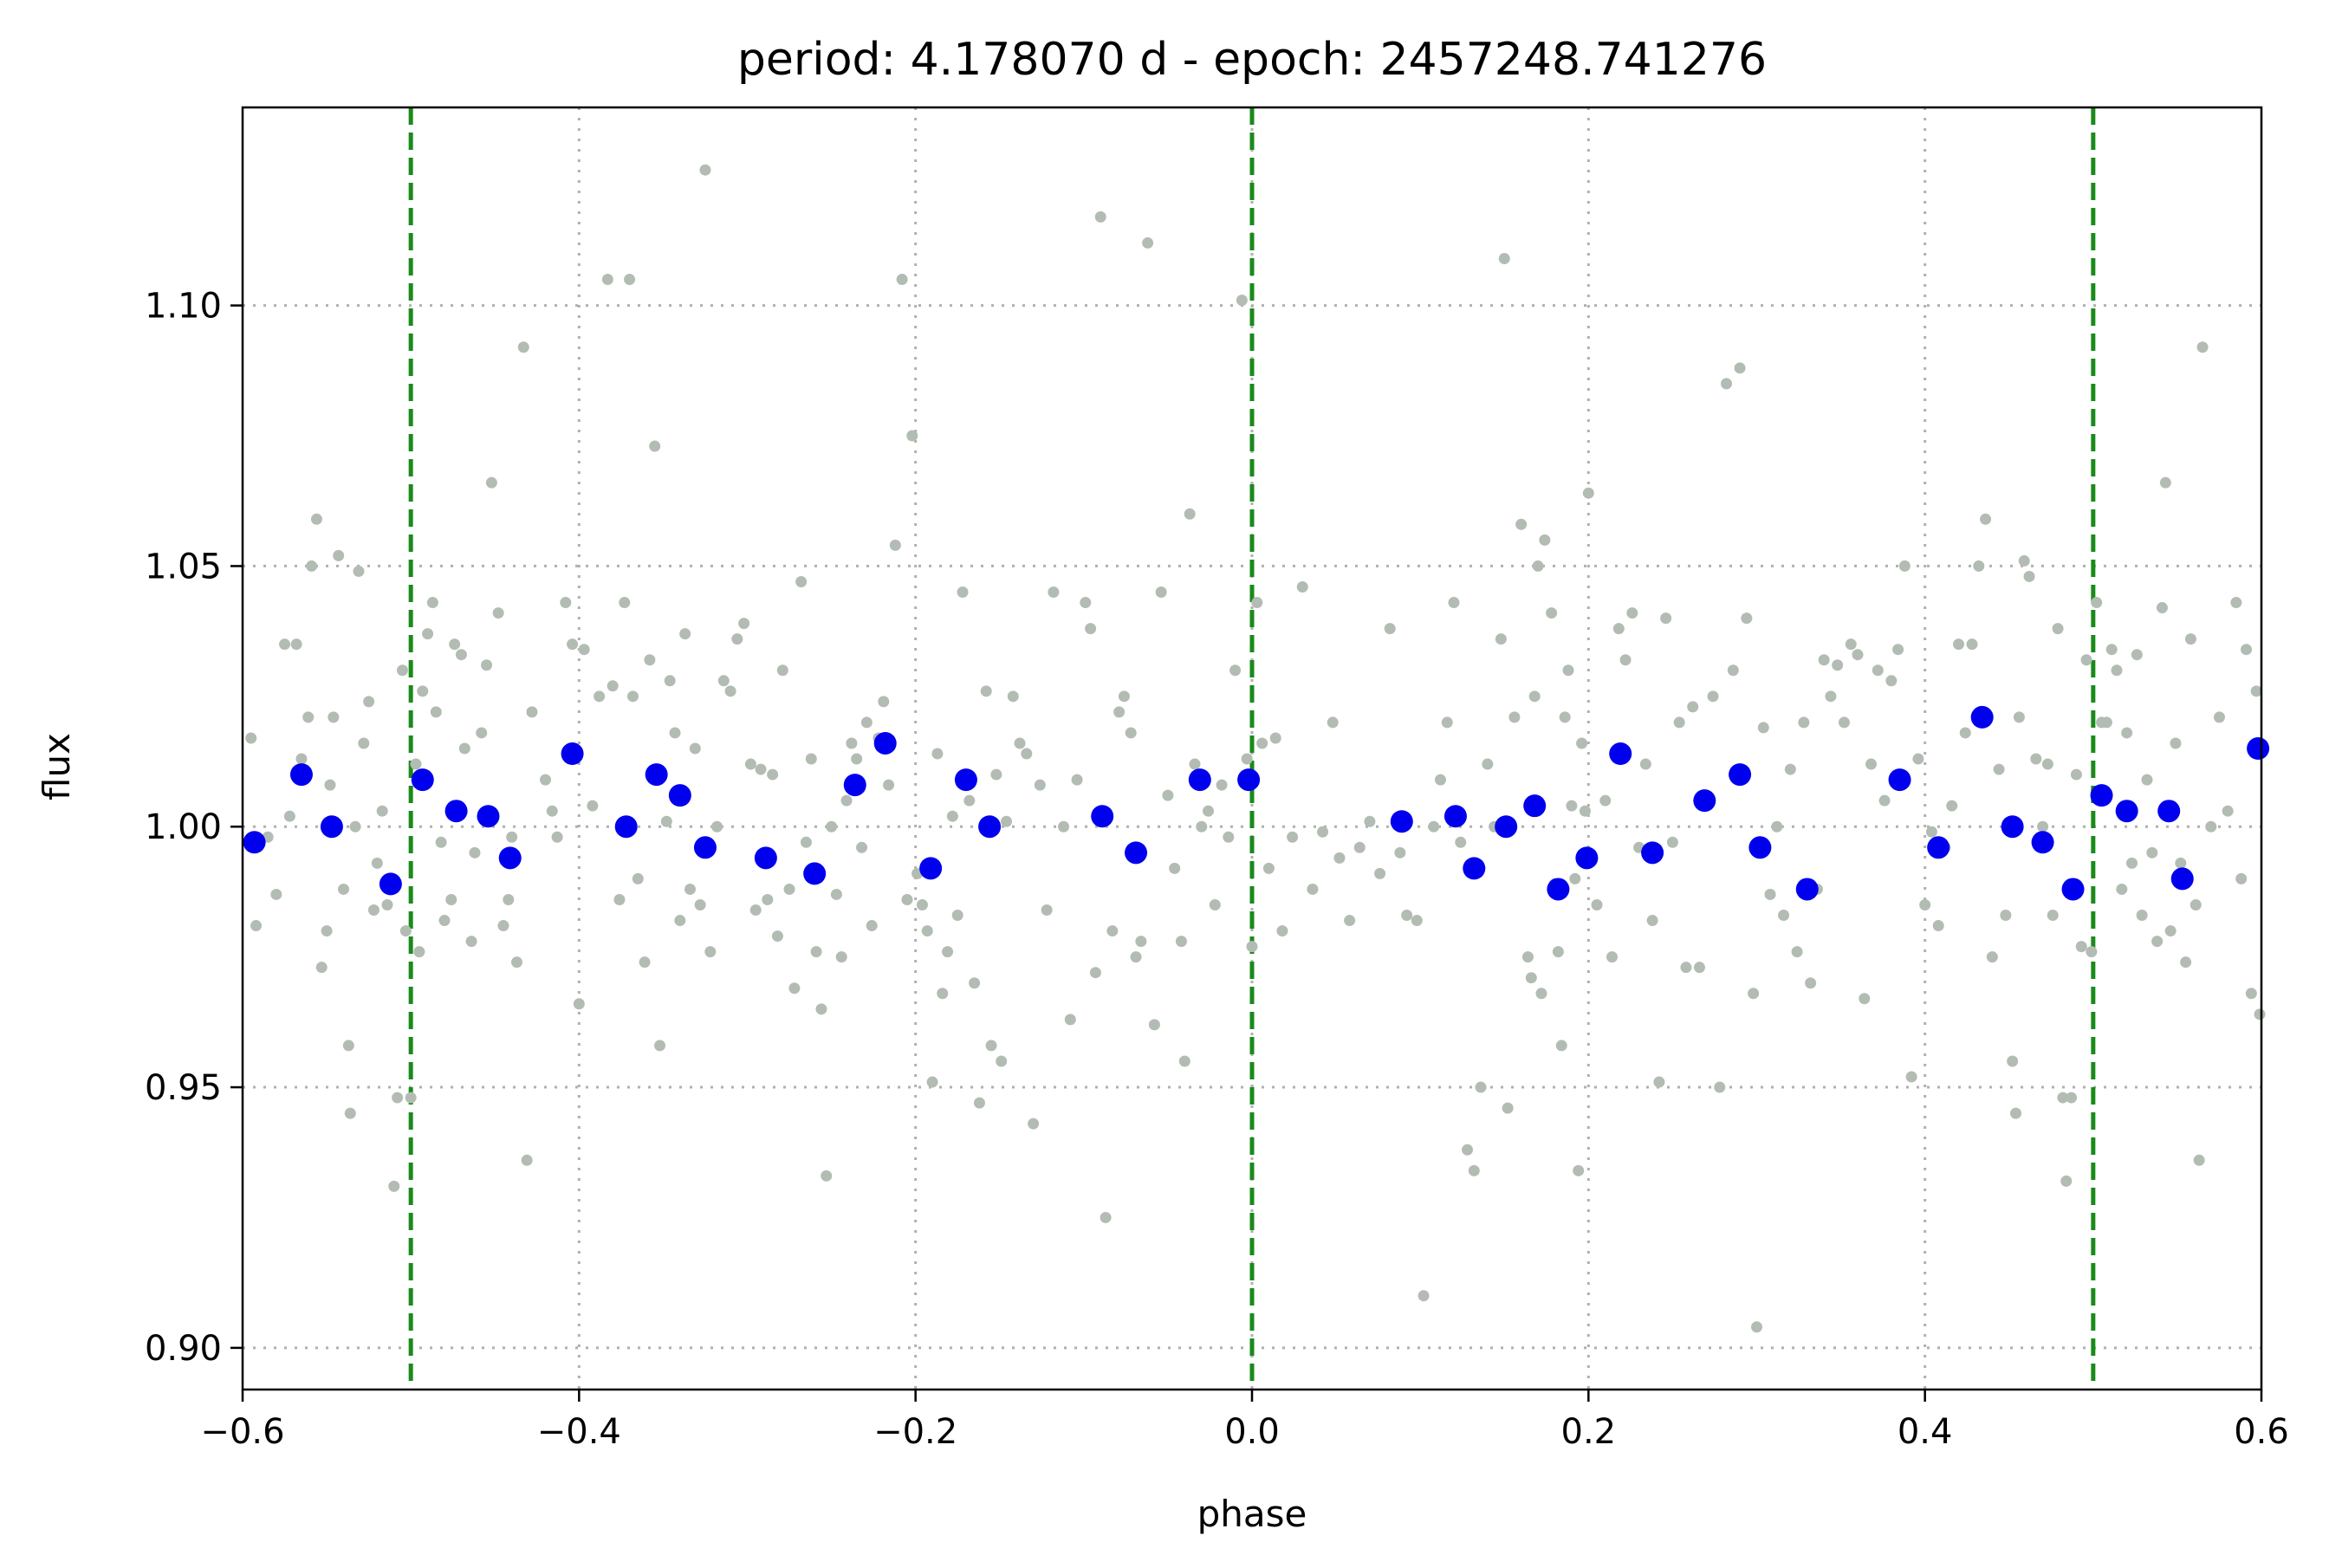  I want to click on x-axis: −0.6 −0.4 −0.2 0.0 0.2 0.4 0.6, so click(1244, 1421).